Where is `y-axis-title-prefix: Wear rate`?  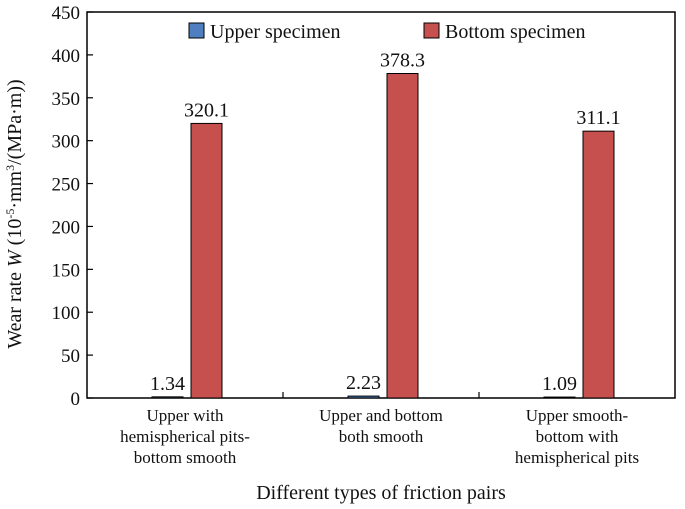
y-axis-title-prefix: Wear rate is located at coordinates (15, 308).